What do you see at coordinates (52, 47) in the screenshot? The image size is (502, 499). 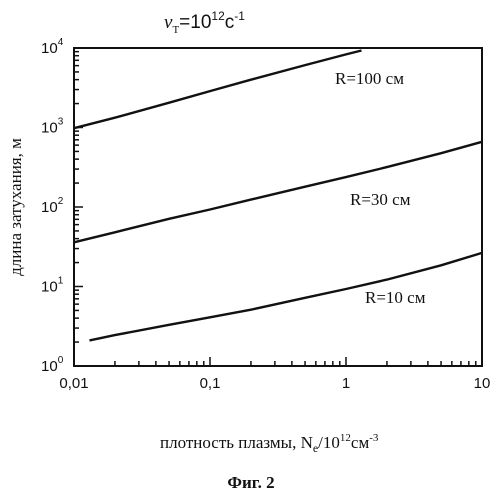 I see `y-tick-label: 10⁴` at bounding box center [52, 47].